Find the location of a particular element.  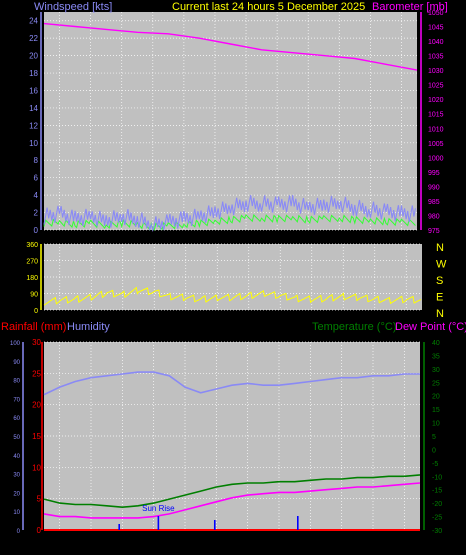

barometer-tick-label: 1040 is located at coordinates (436, 42).